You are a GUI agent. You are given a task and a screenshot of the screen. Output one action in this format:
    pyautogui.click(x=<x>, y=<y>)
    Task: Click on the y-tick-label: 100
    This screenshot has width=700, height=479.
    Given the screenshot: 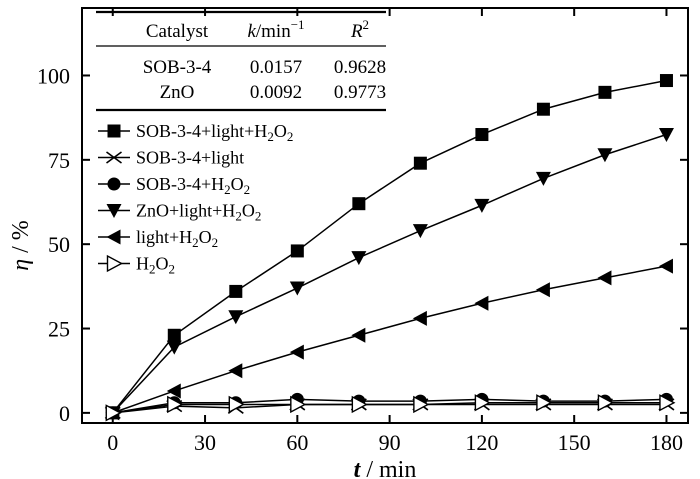 What is the action you would take?
    pyautogui.click(x=53, y=75)
    